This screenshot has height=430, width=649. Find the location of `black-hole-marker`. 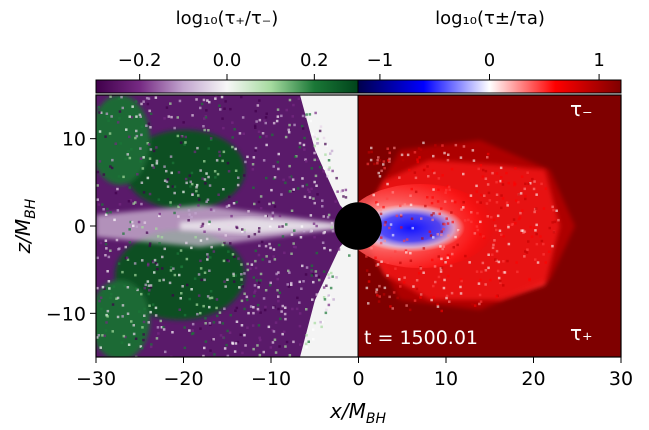

black-hole-marker is located at coordinates (358, 226).